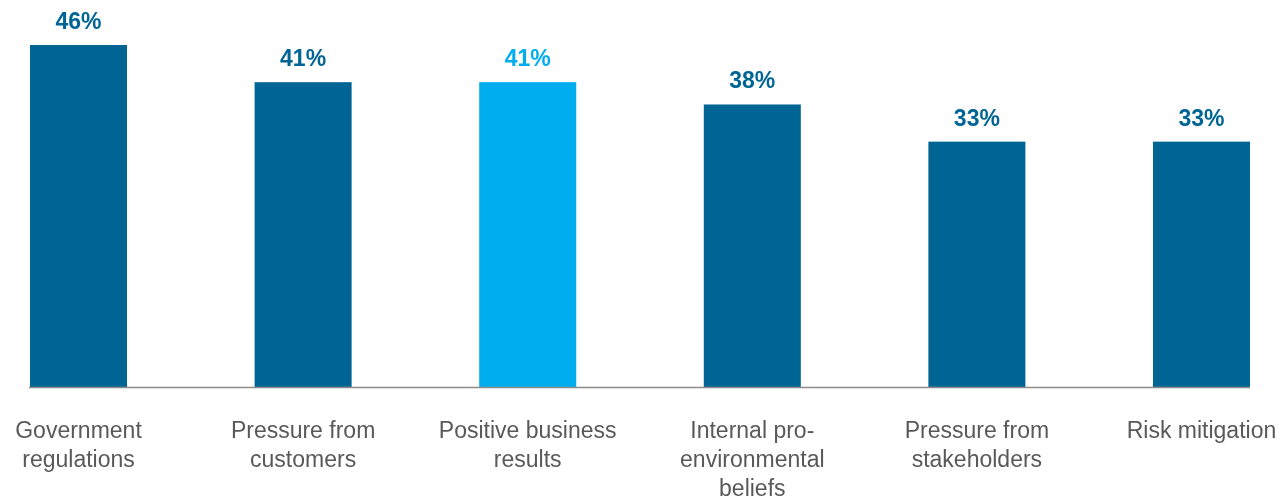 This screenshot has height=499, width=1285. I want to click on x-tick-label: Positive business results, so click(527, 444).